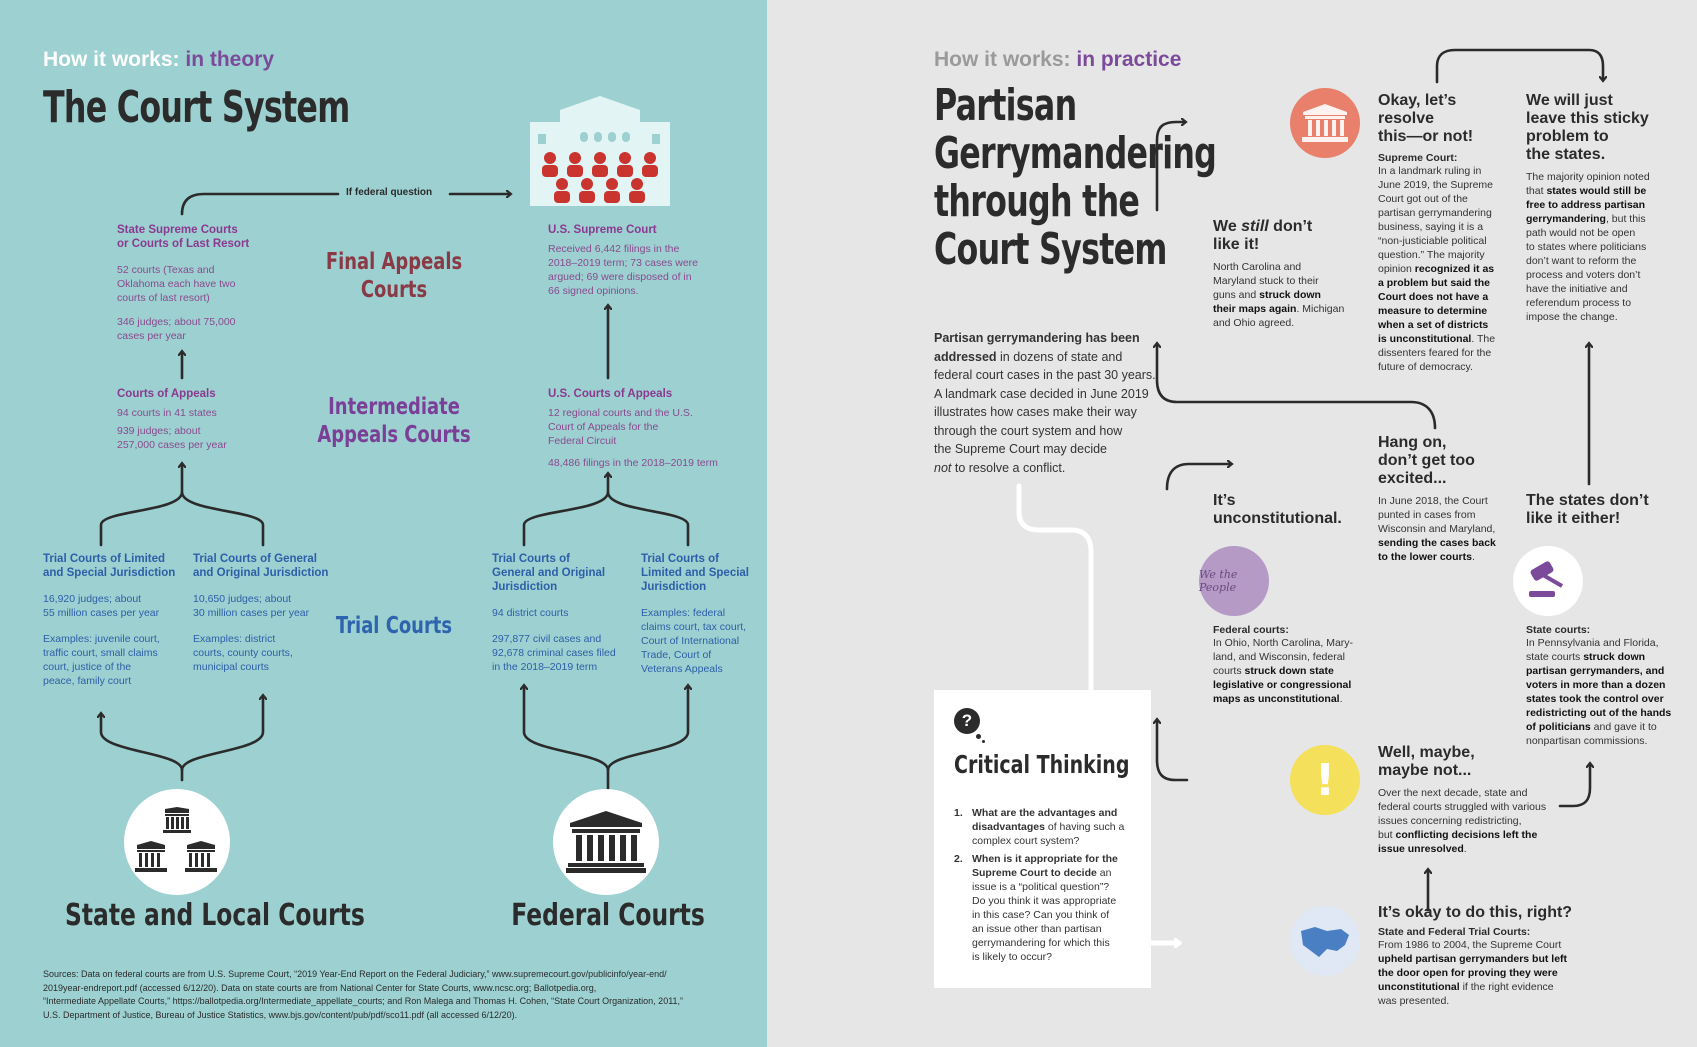  What do you see at coordinates (1569, 100) in the screenshot?
I see `heading-line: We will just` at bounding box center [1569, 100].